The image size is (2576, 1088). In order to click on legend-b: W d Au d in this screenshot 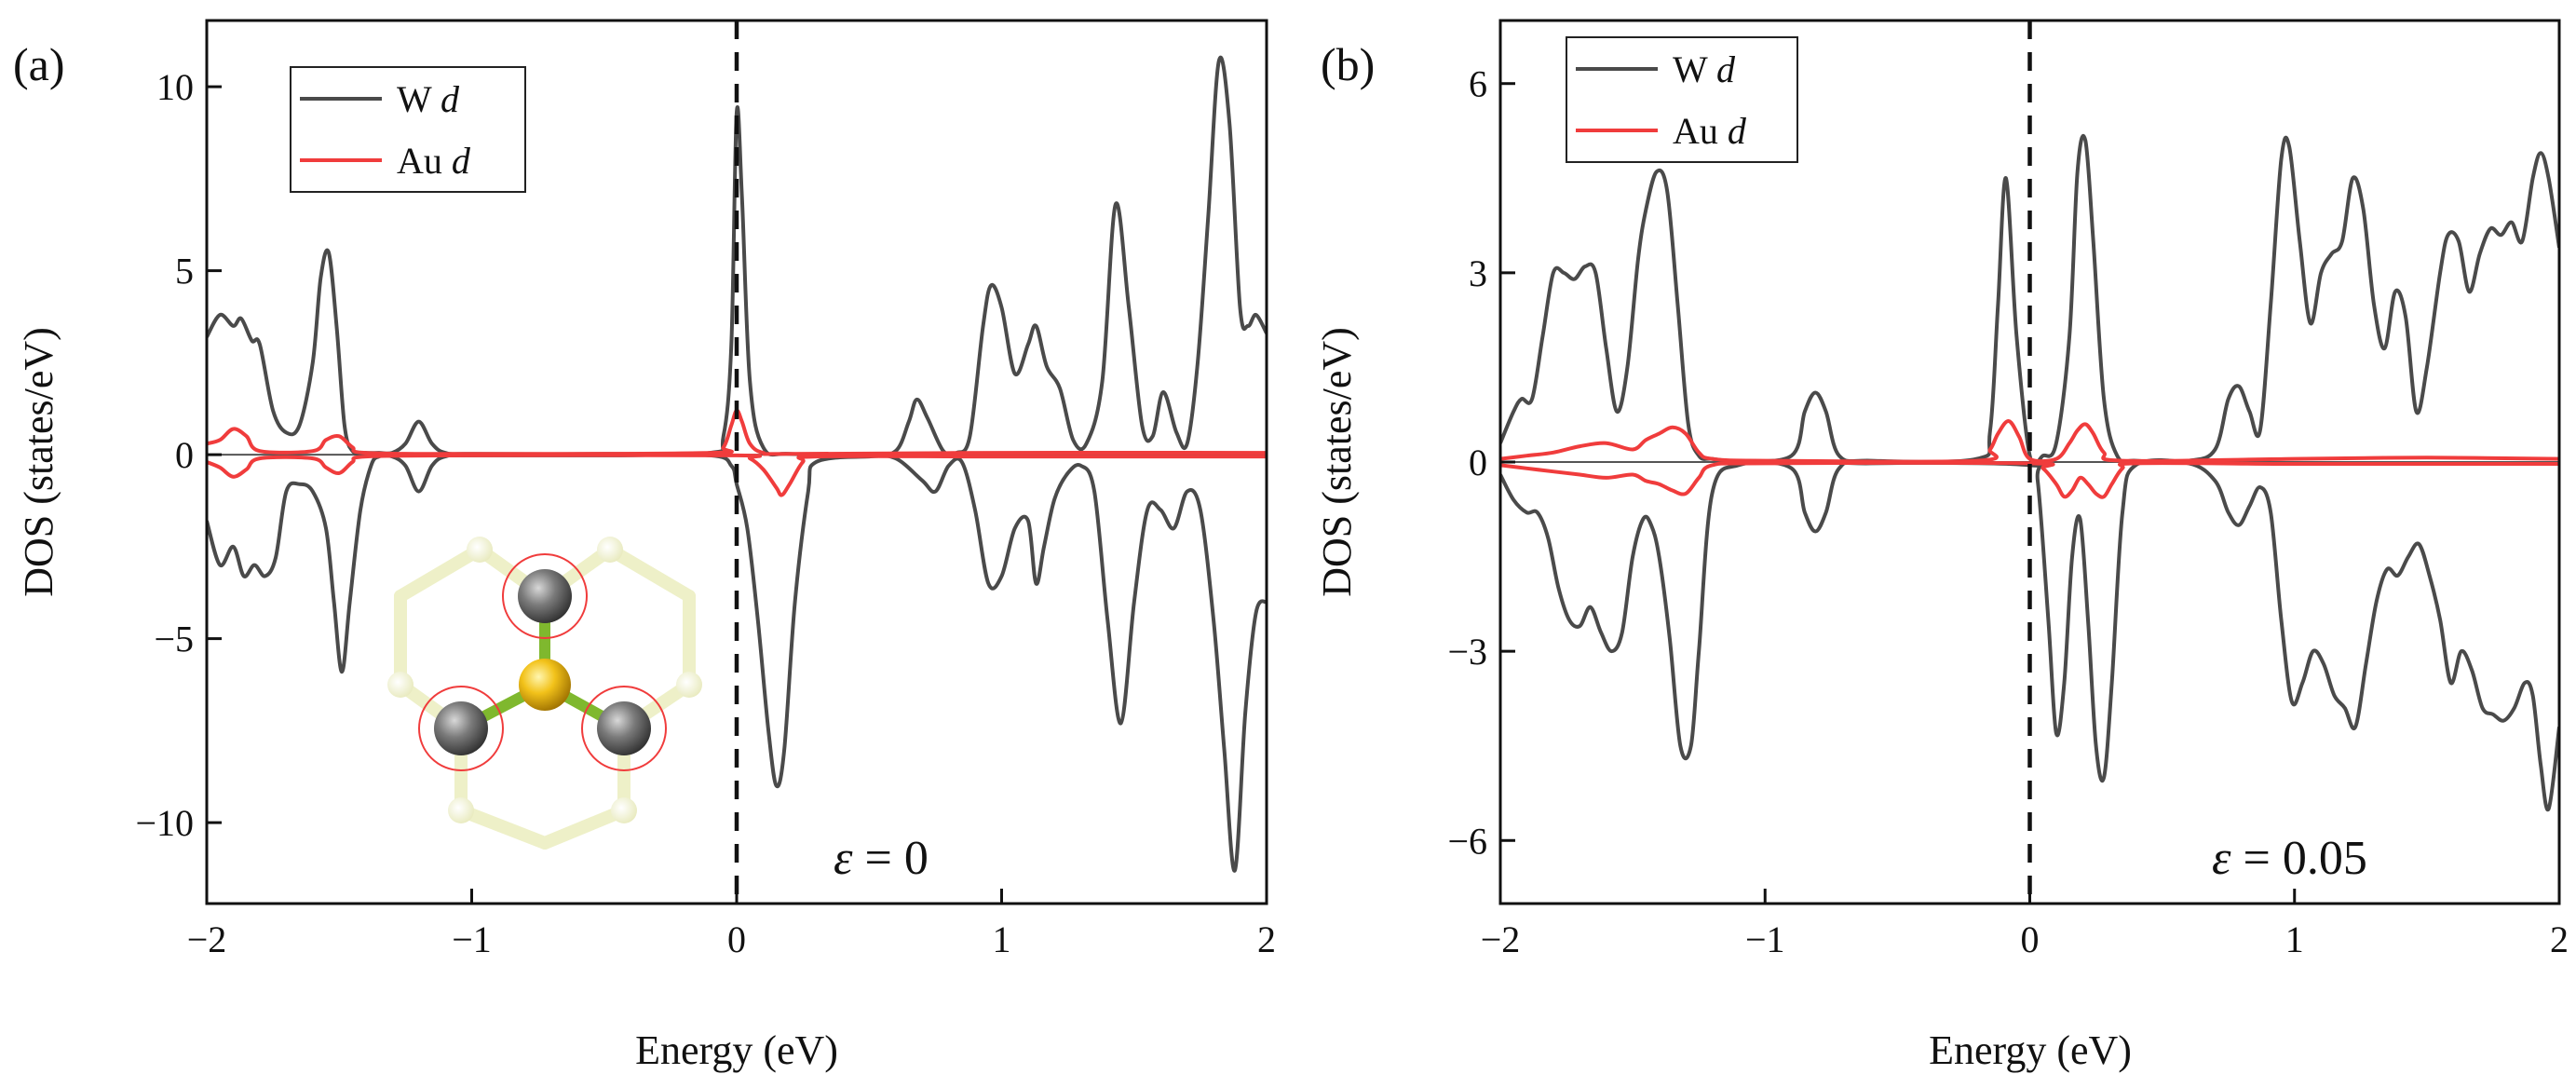, I will do `click(1682, 99)`.